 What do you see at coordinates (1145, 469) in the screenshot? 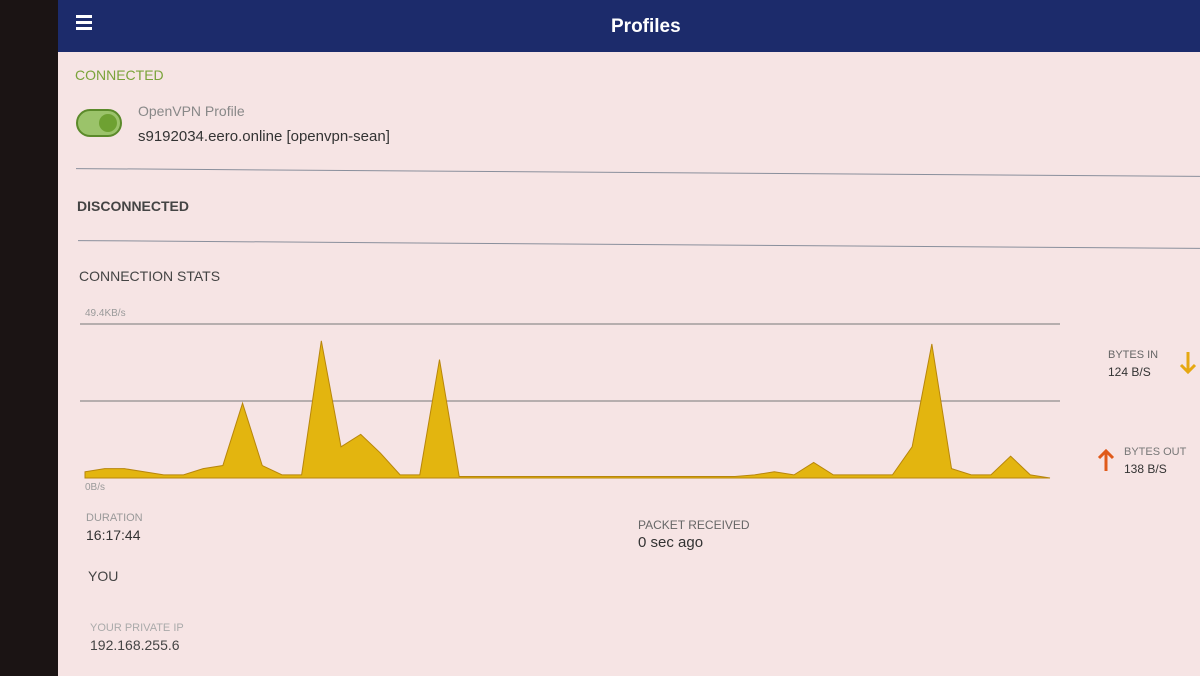
I see `bytes-out-value: 138 B/S` at bounding box center [1145, 469].